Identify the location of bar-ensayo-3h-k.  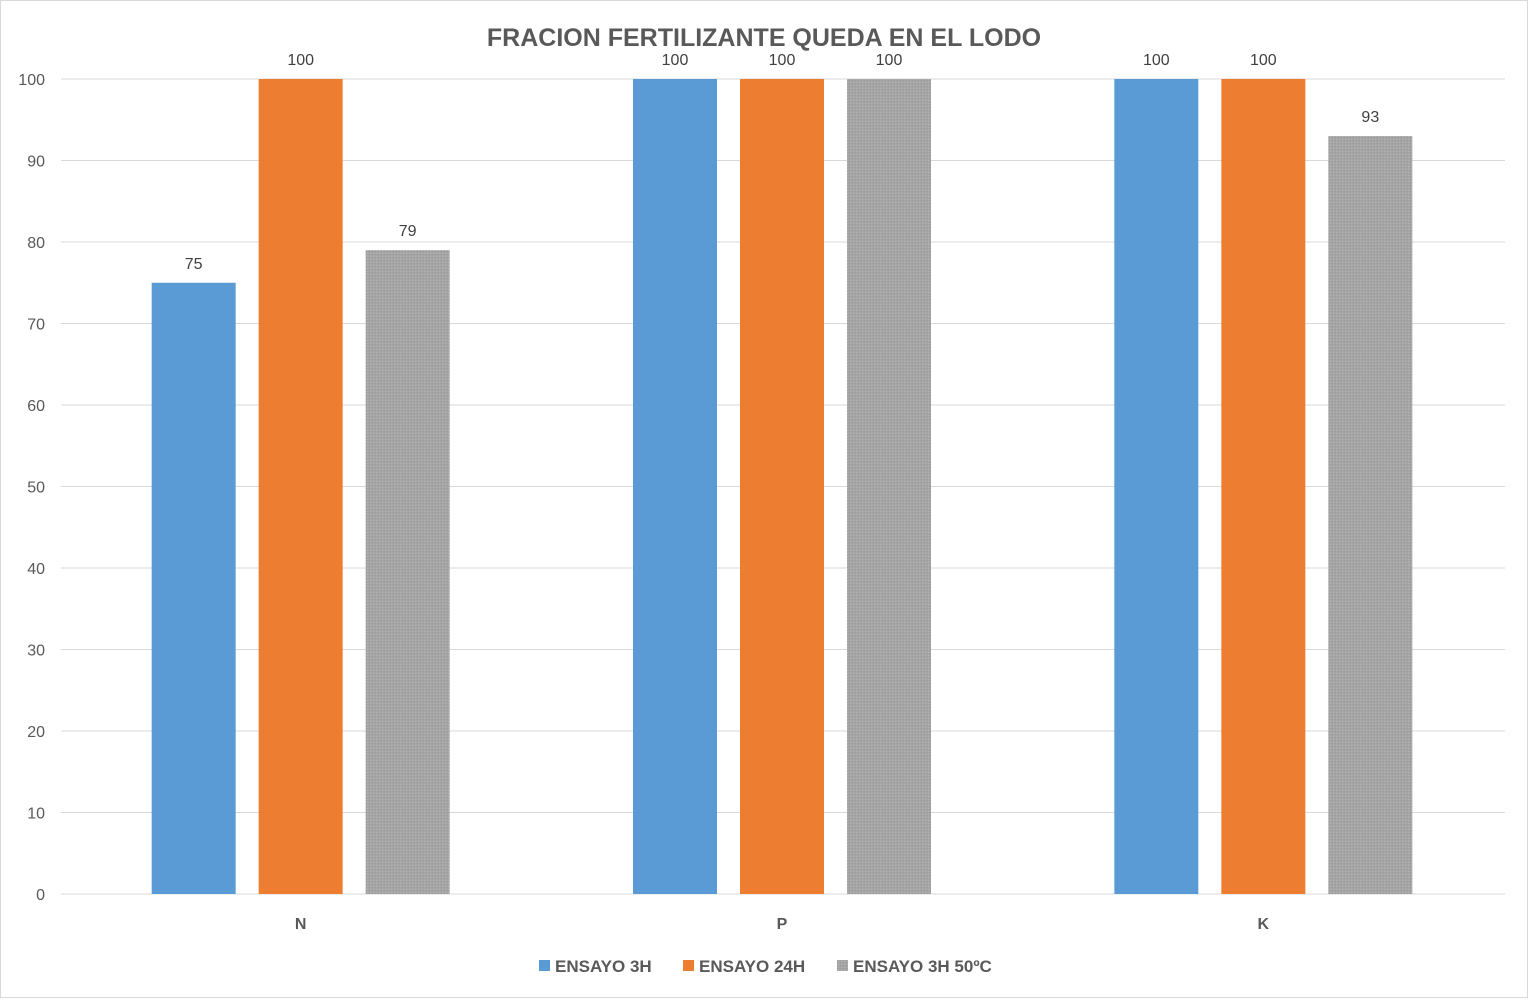
(1156, 486).